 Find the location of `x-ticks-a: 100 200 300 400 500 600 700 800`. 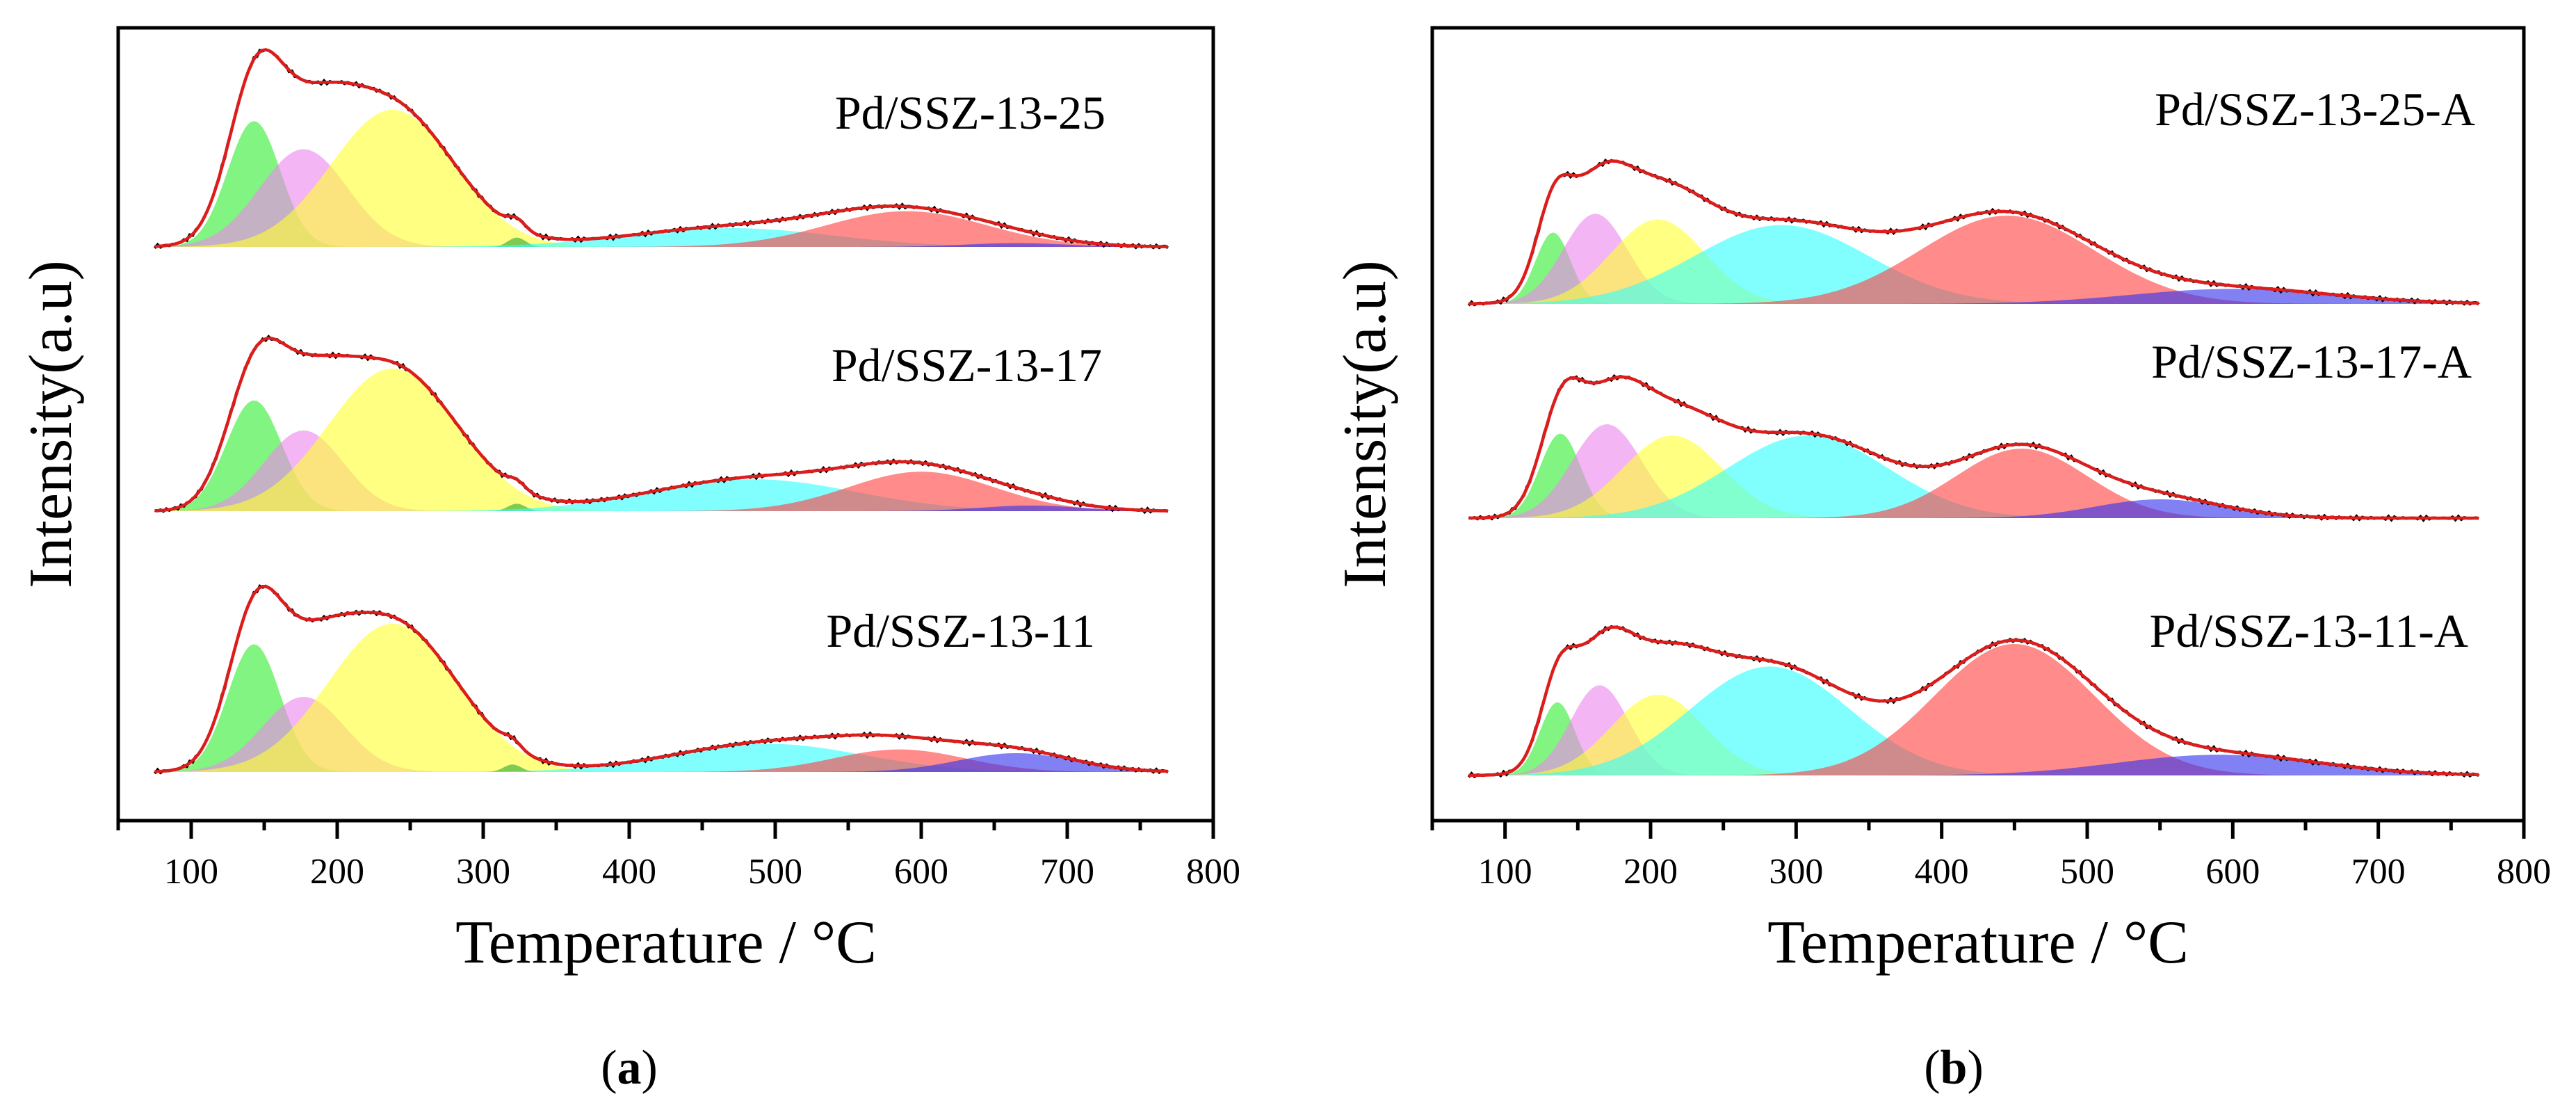

x-ticks-a: 100 200 300 400 500 600 700 800 is located at coordinates (678, 856).